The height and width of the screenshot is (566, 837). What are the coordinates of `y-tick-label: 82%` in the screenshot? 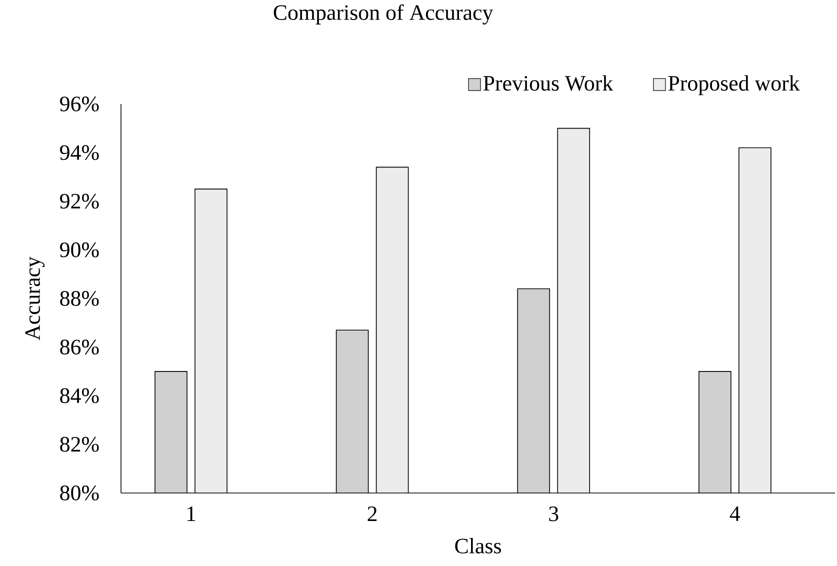 It's located at (79, 444).